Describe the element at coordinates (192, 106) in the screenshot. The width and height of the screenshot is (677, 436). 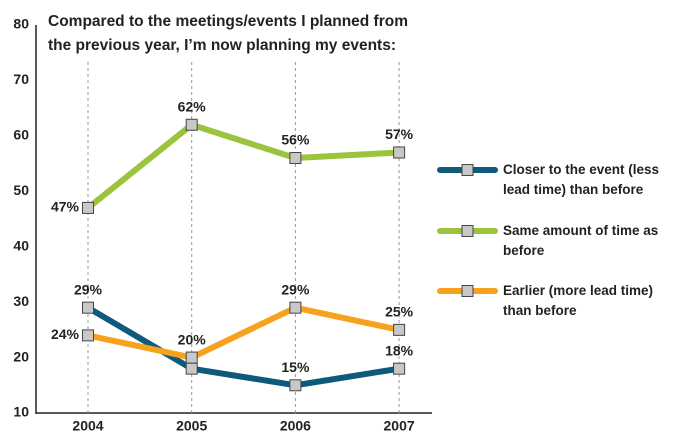
I see `data-label: 62%` at that location.